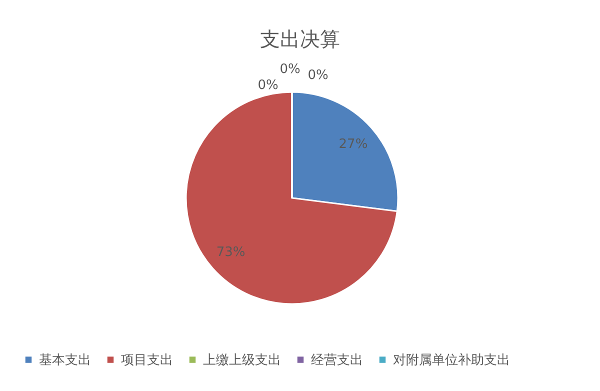 This screenshot has width=600, height=391. I want to click on legend-label: 对附属单位补助支出, so click(451, 360).